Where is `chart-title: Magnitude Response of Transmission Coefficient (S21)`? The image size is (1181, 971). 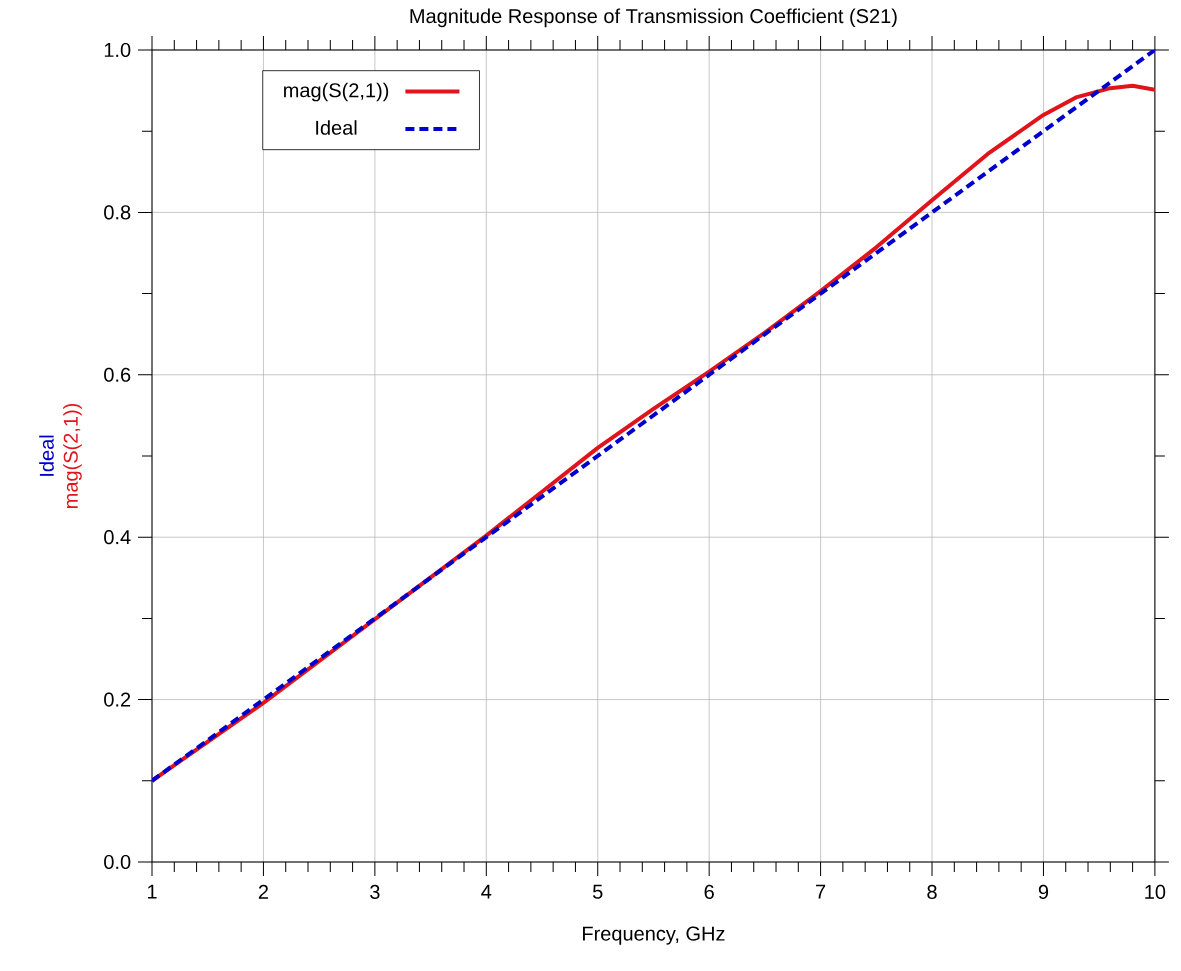 chart-title: Magnitude Response of Transmission Coefficient (S21) is located at coordinates (653, 18).